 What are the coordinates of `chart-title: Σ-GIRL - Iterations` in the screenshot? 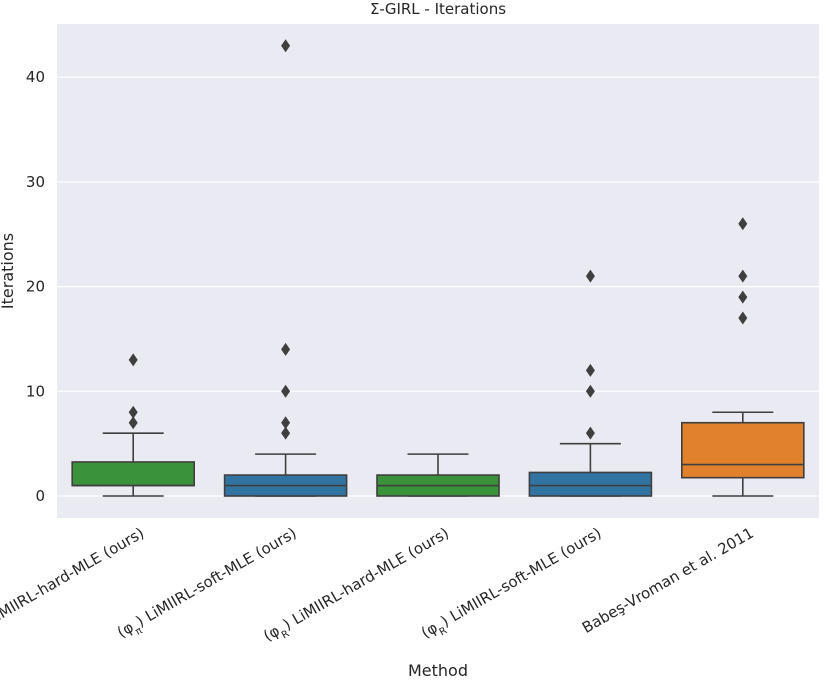 It's located at (438, 9).